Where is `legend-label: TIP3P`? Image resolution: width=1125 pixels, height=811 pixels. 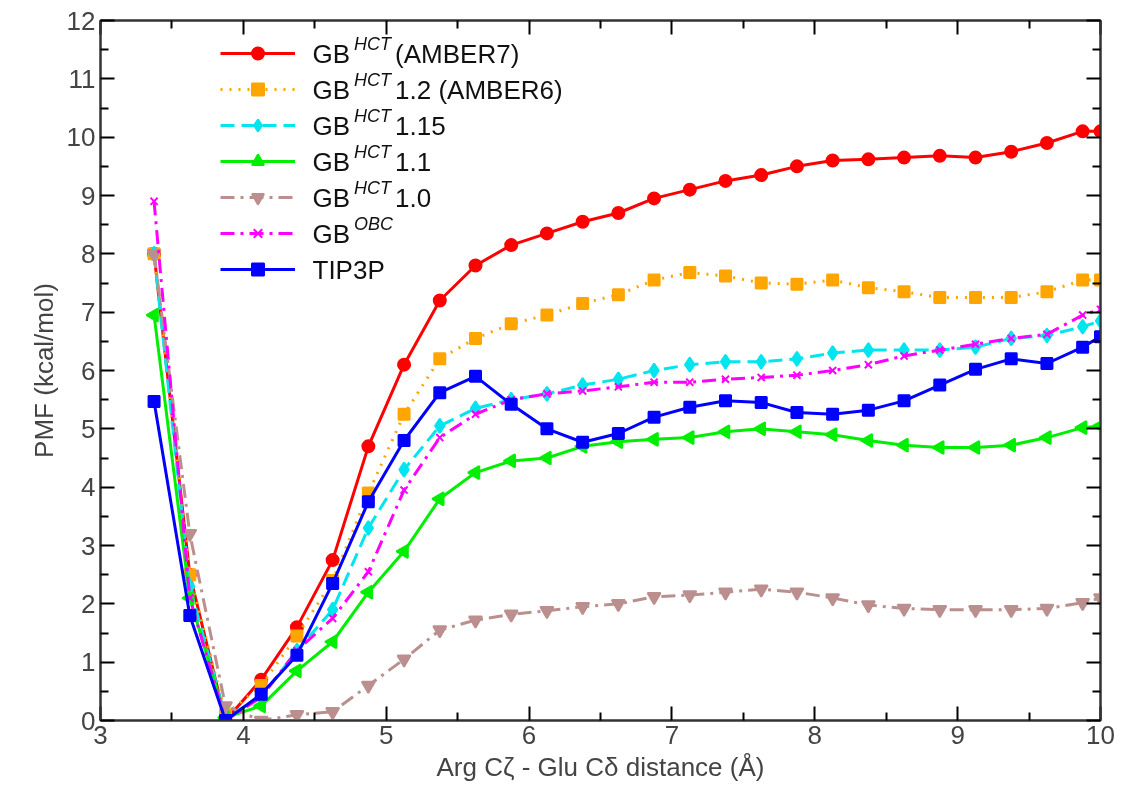
legend-label: TIP3P is located at coordinates (348, 269).